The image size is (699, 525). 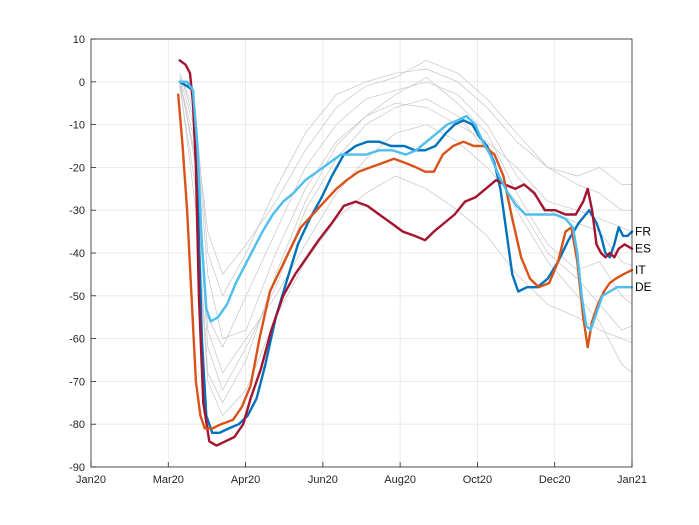 What do you see at coordinates (640, 270) in the screenshot?
I see `series-label-it: IT` at bounding box center [640, 270].